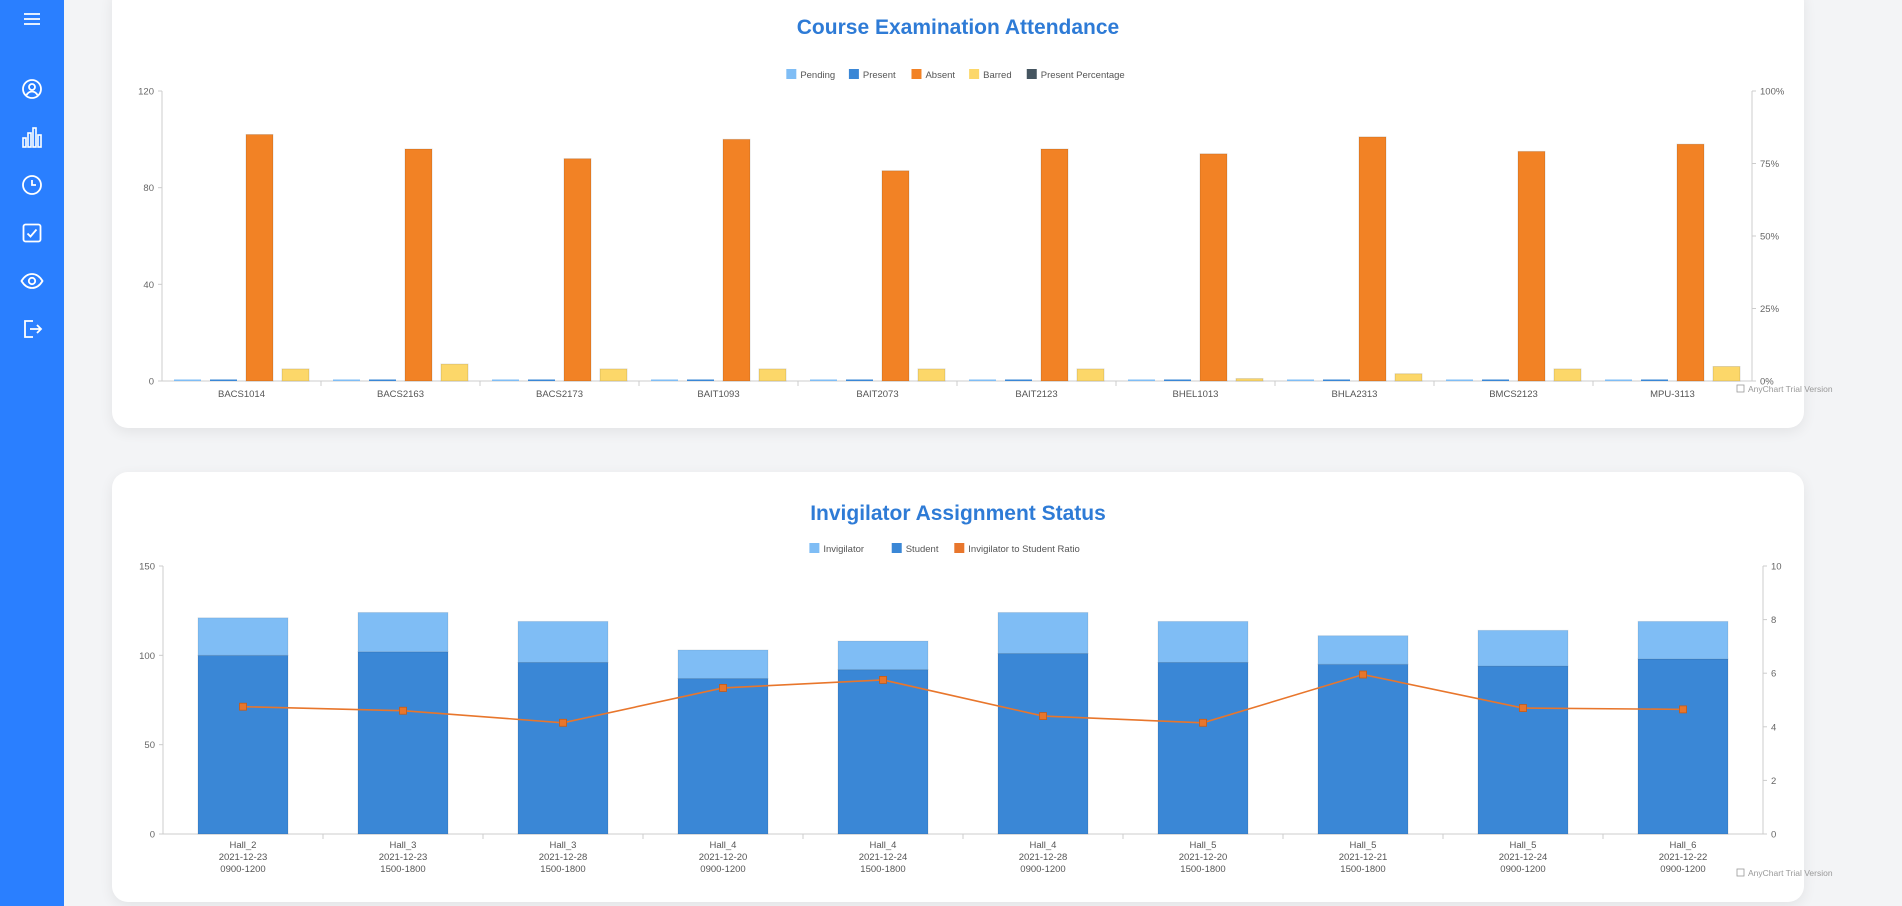 Image resolution: width=1902 pixels, height=906 pixels. Describe the element at coordinates (32, 329) in the screenshot. I see `sidebar-item-logout` at that location.